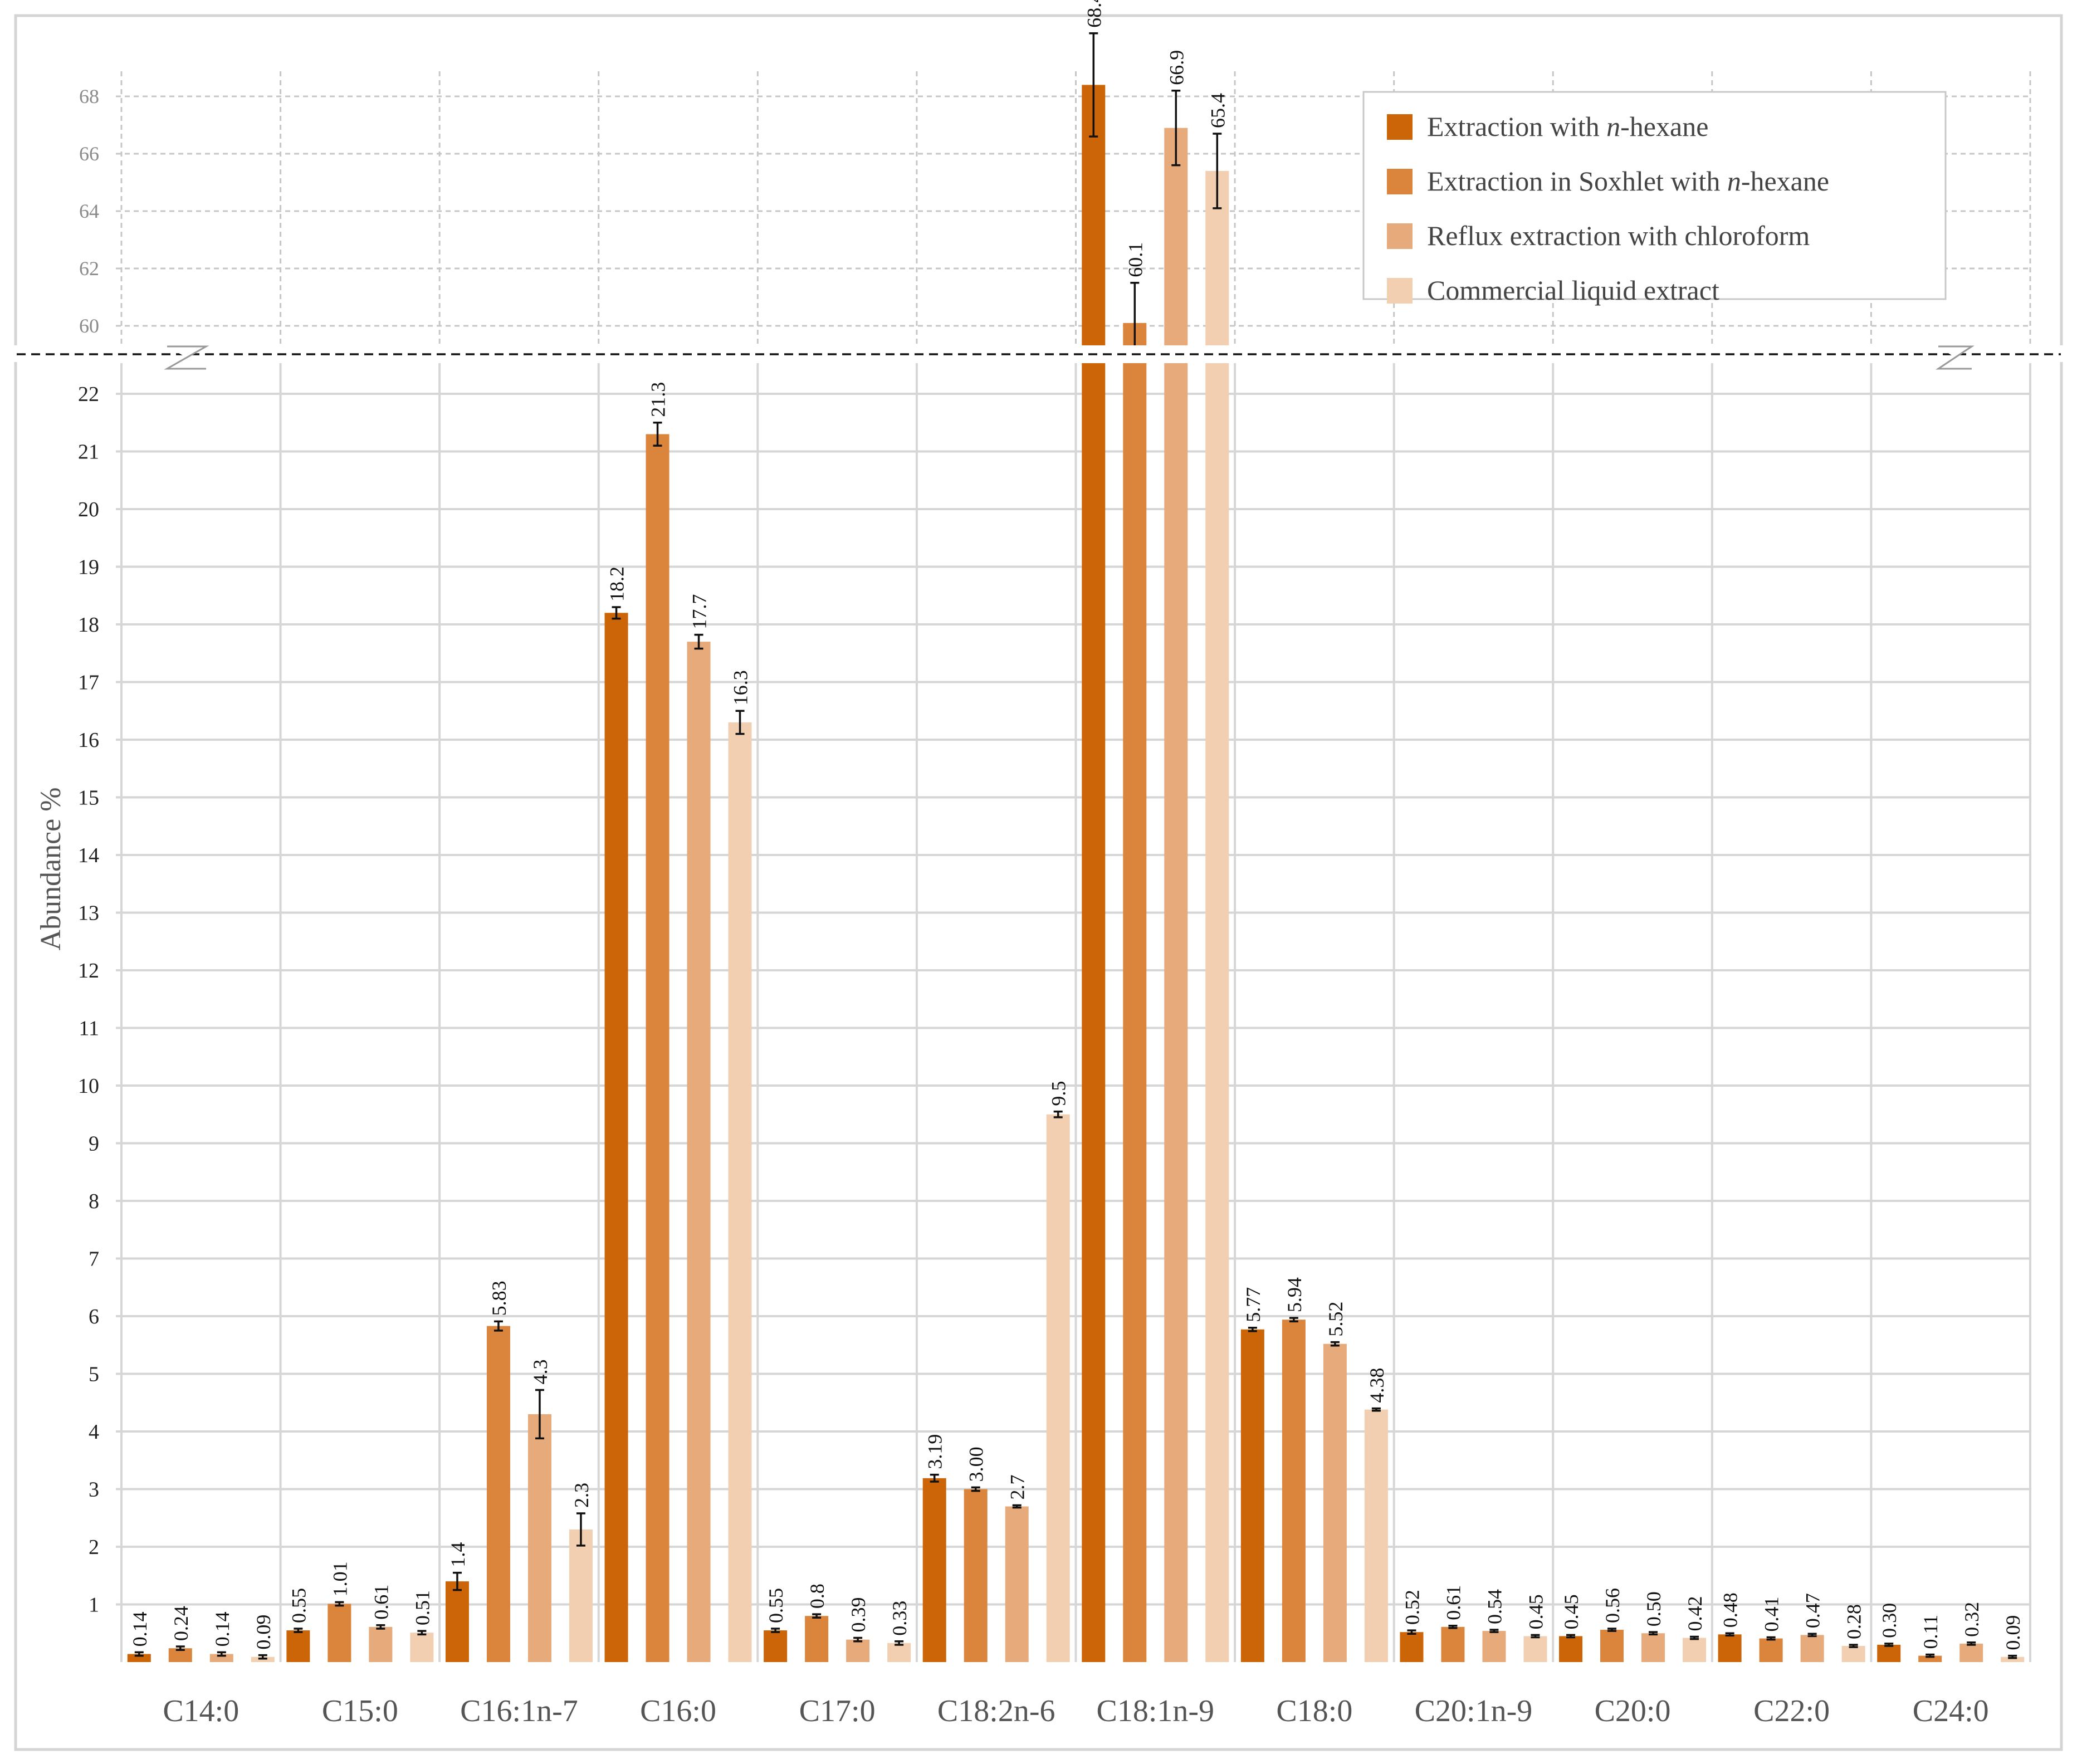  I want to click on data-label: 17.7, so click(699, 611).